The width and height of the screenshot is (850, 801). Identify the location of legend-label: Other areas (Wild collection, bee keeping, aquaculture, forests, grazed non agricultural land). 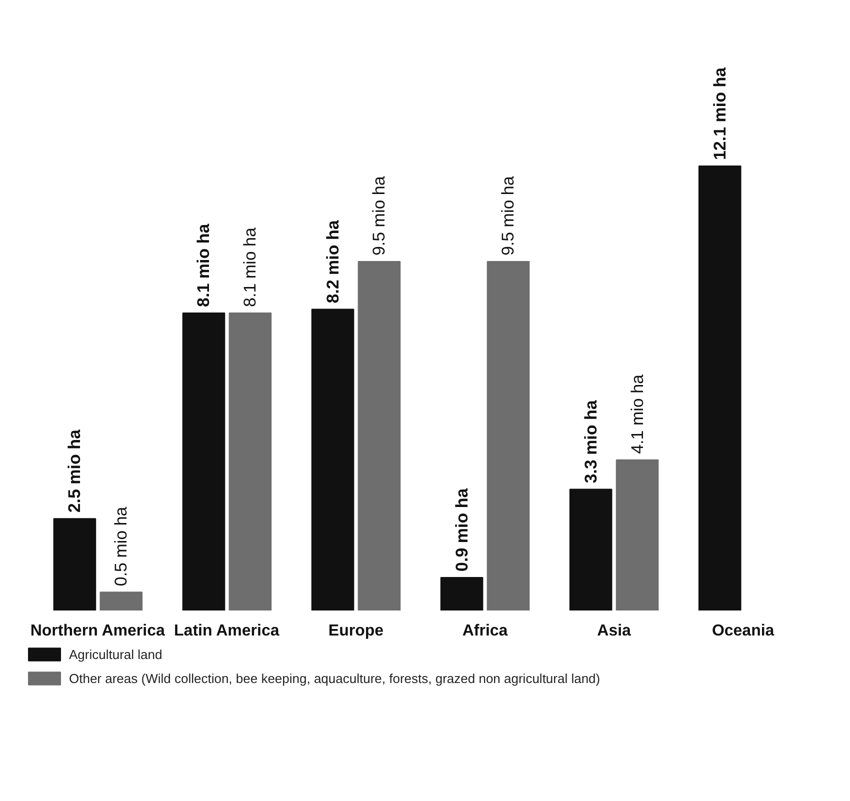
(334, 678).